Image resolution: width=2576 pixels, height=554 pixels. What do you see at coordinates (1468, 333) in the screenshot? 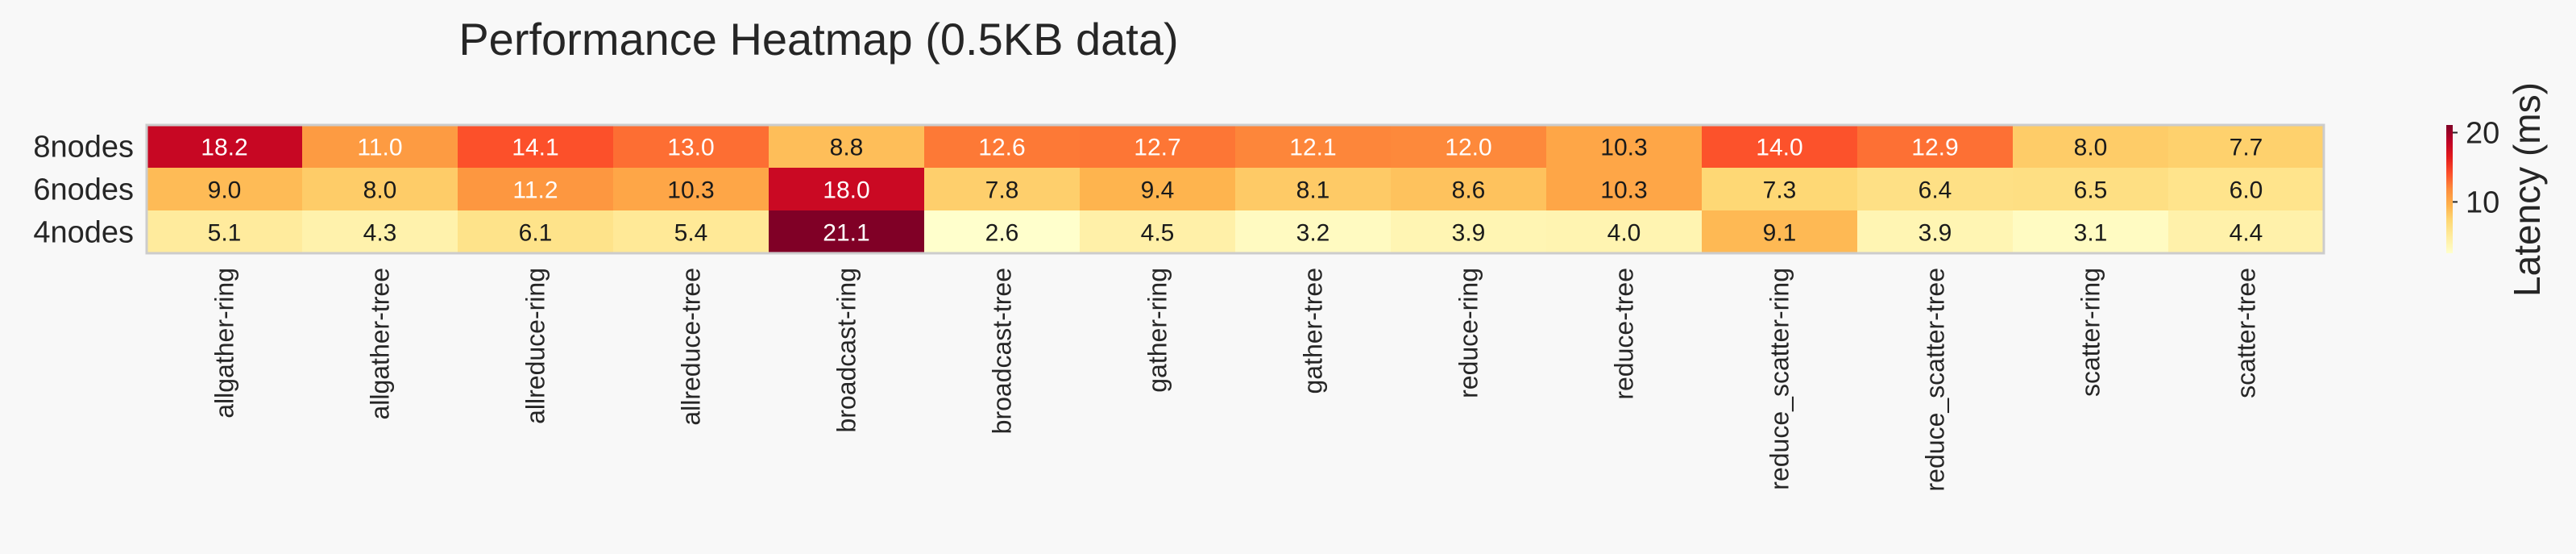
I see `column-label: reduce-ring` at bounding box center [1468, 333].